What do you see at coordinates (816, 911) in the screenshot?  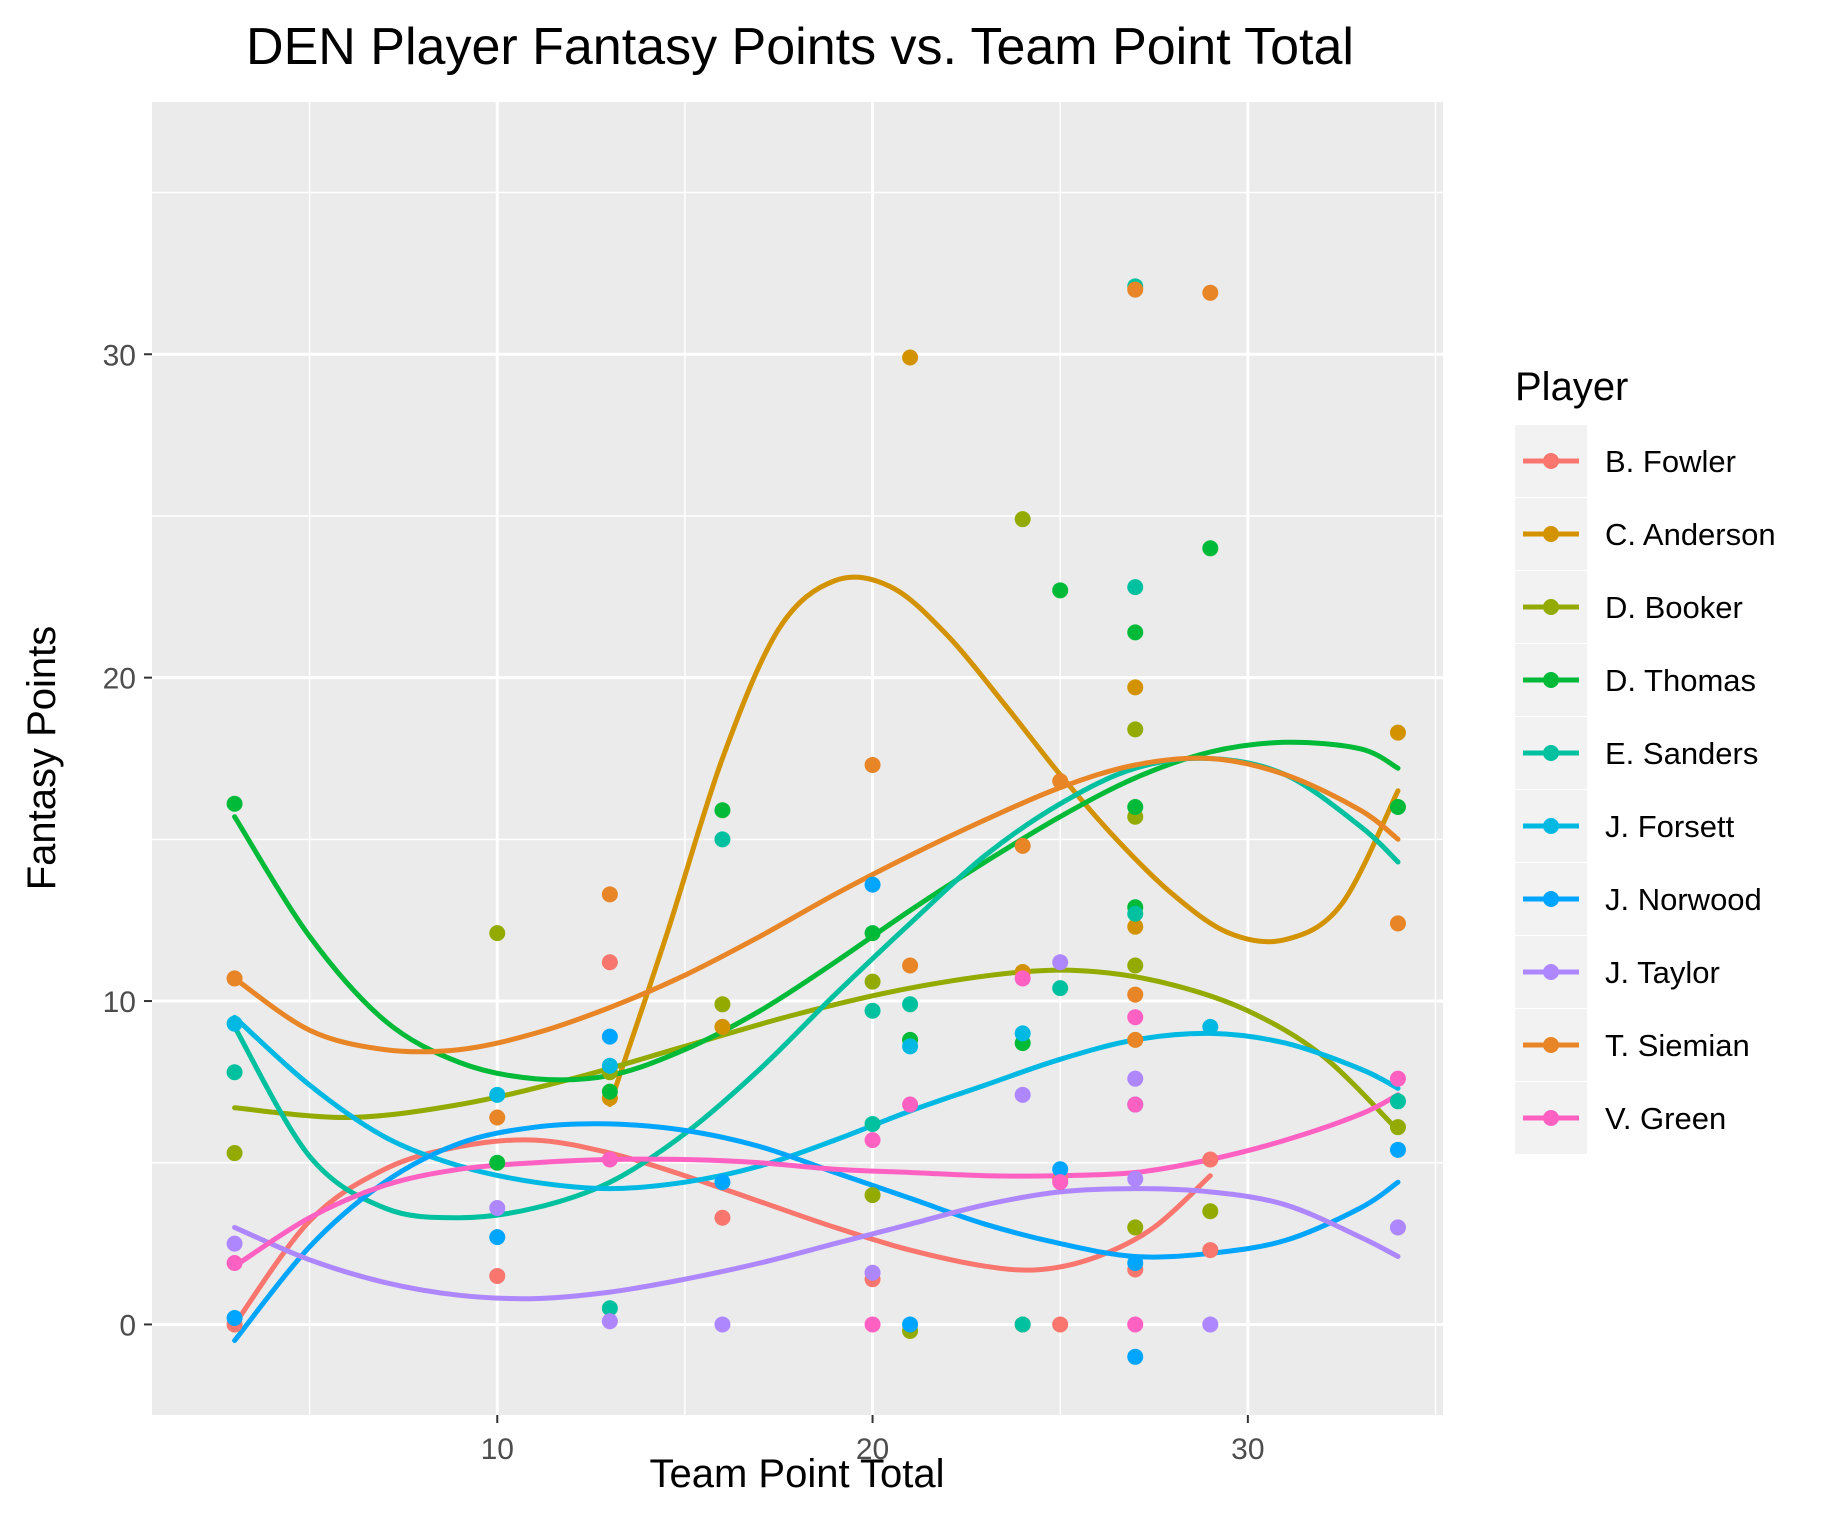 I see `smooth-line-d-thomas` at bounding box center [816, 911].